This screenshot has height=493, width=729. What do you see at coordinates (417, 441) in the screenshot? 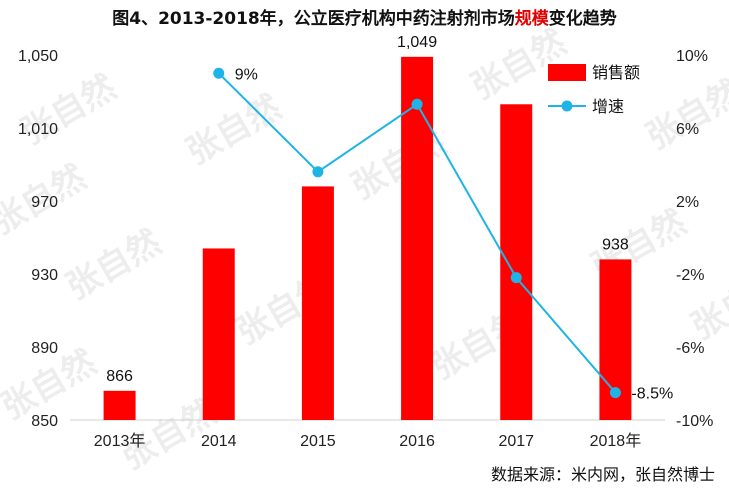
I see `x-tick-label: 2016` at bounding box center [417, 441].